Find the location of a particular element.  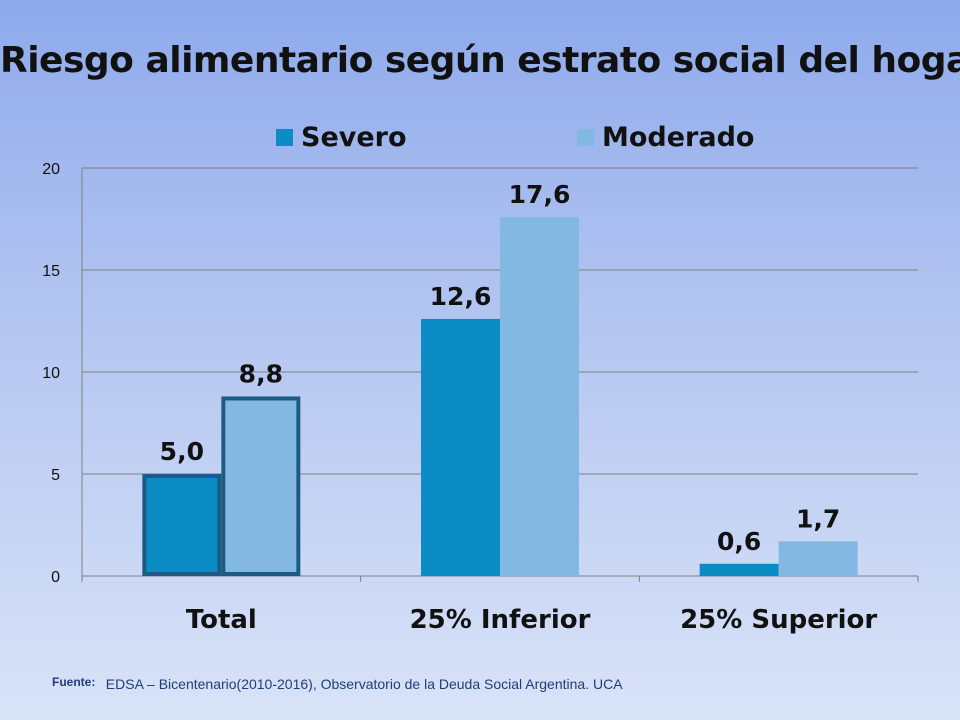

y-tick-label: 15 is located at coordinates (51, 271).